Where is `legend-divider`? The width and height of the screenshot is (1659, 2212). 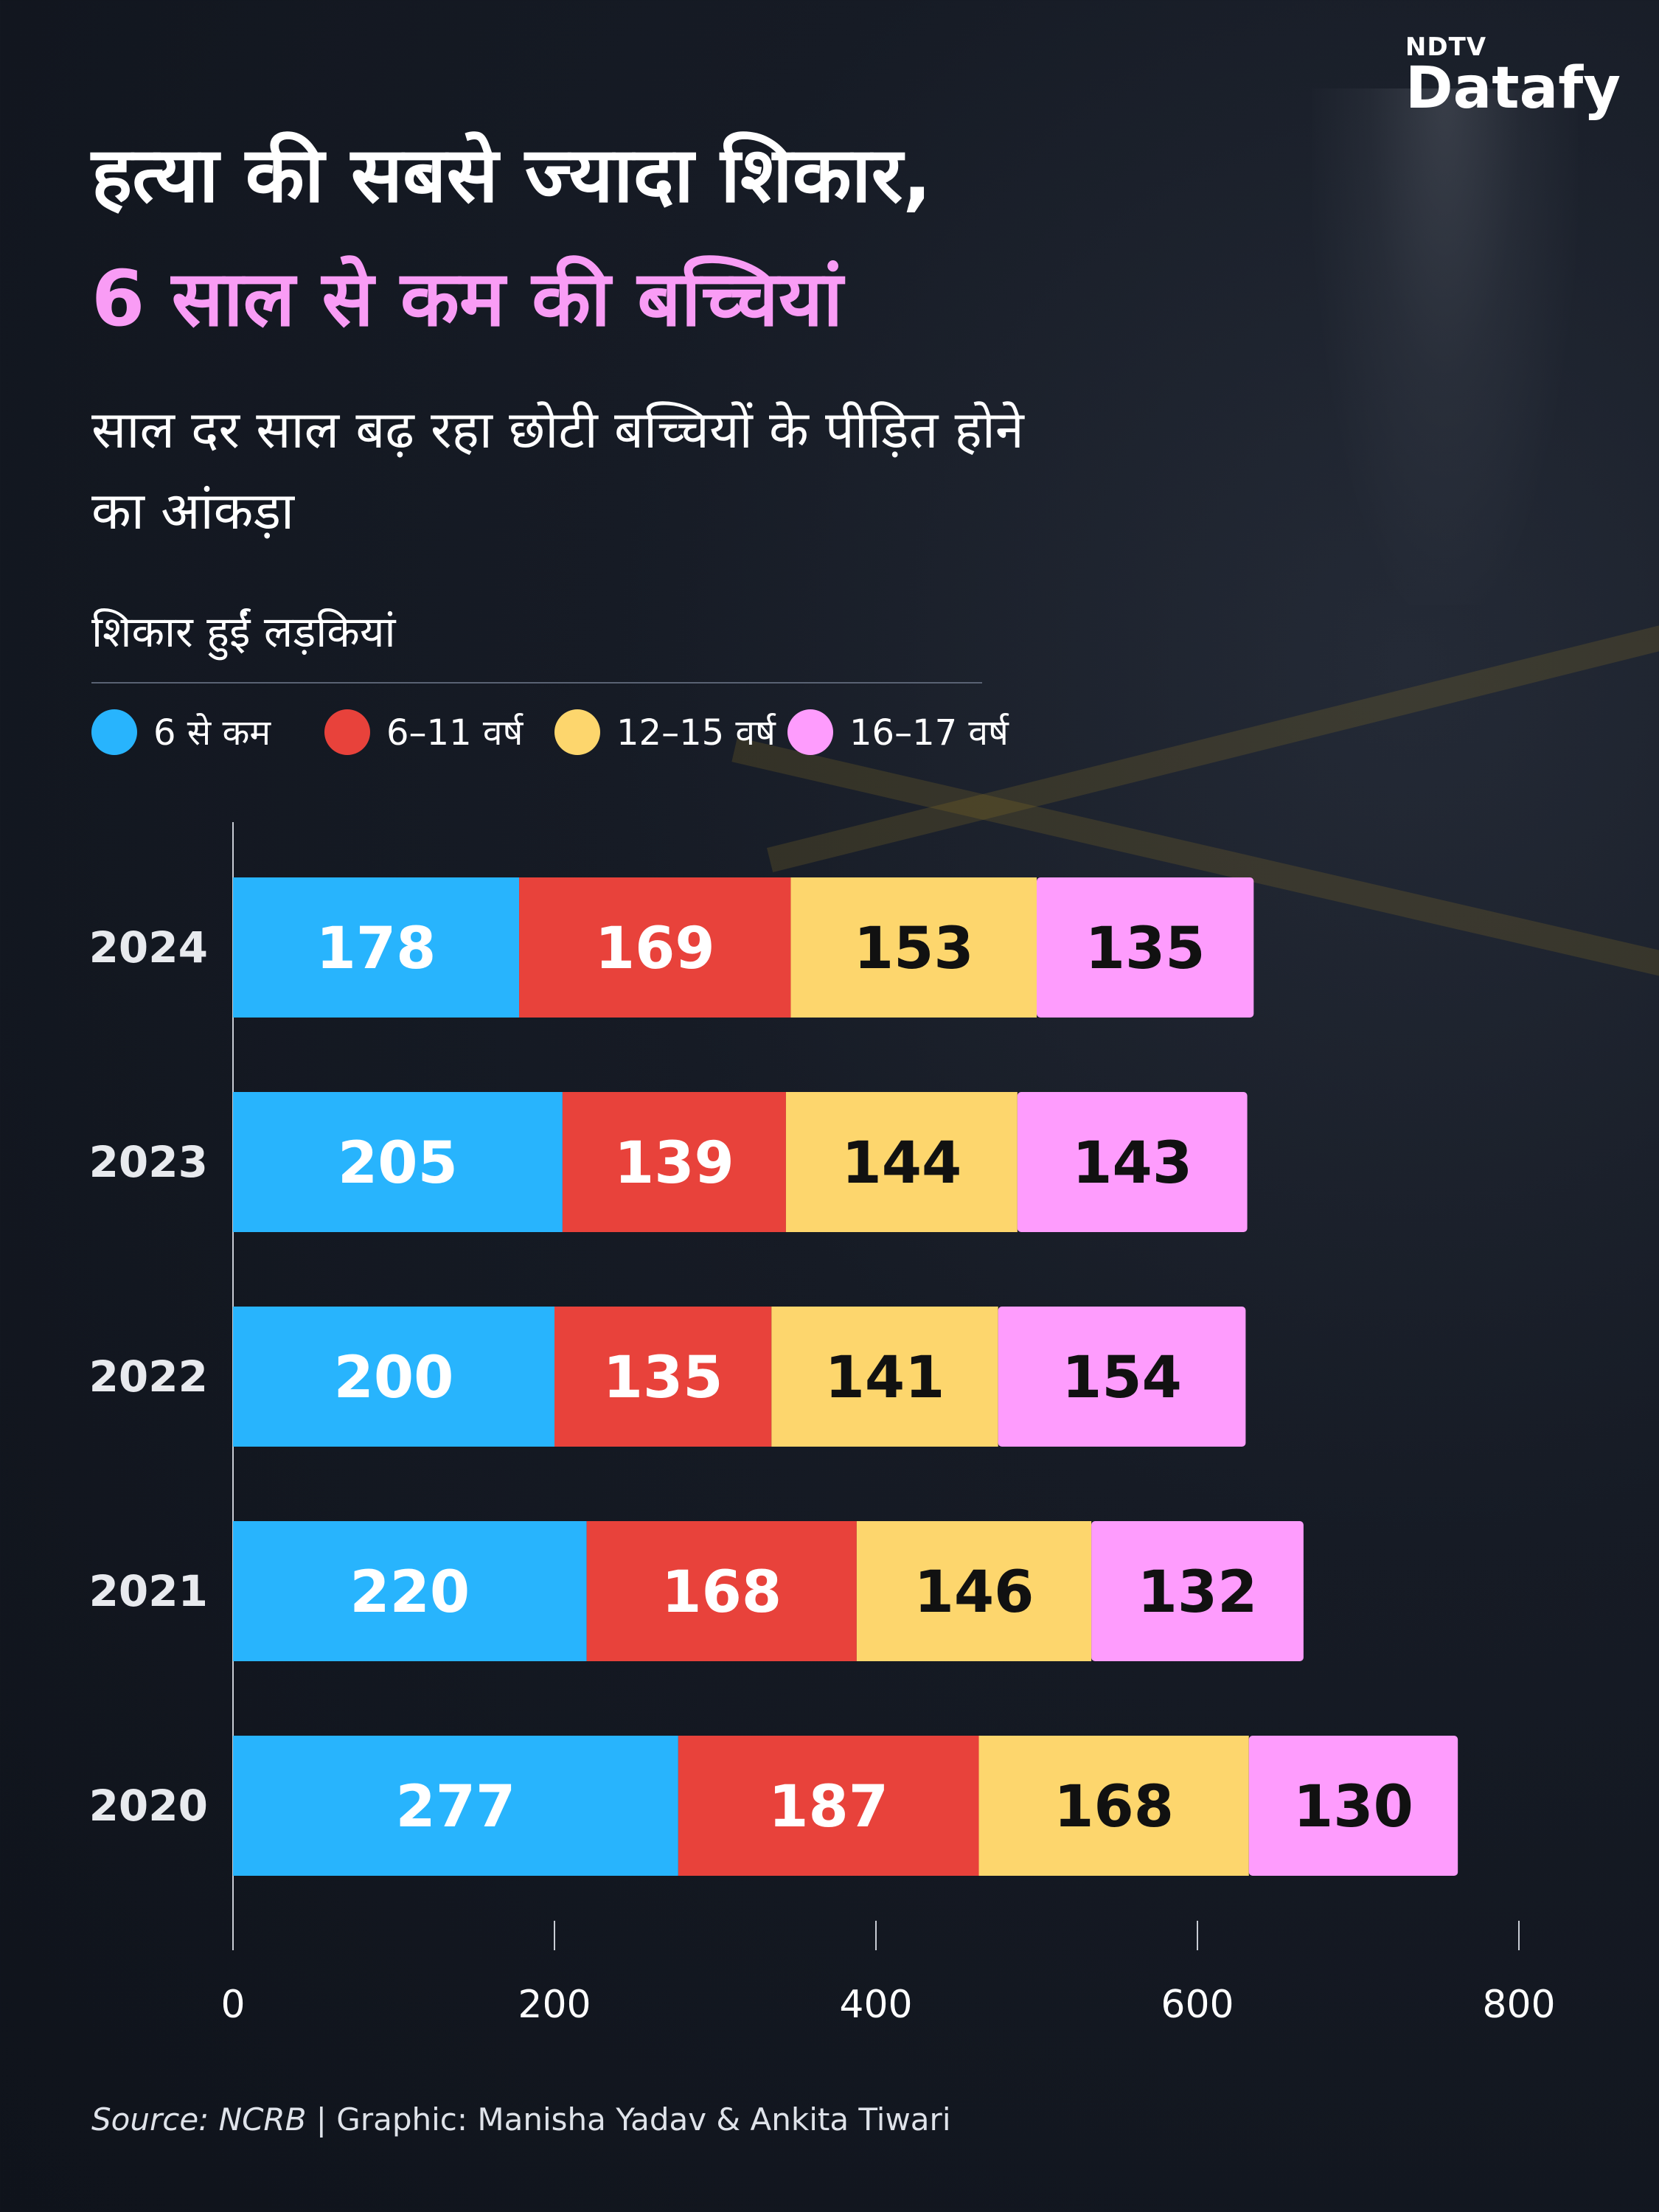 legend-divider is located at coordinates (536, 683).